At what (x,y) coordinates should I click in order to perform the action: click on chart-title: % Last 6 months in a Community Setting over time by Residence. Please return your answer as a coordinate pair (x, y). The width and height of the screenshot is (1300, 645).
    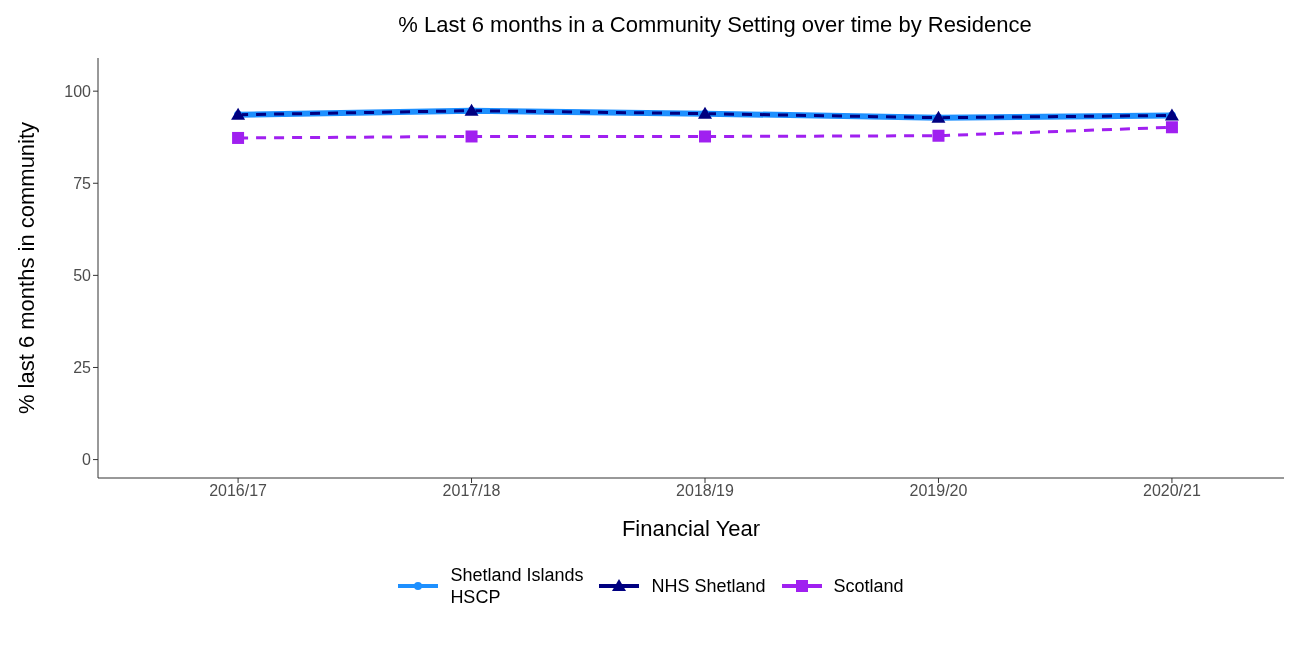
    Looking at the image, I should click on (715, 25).